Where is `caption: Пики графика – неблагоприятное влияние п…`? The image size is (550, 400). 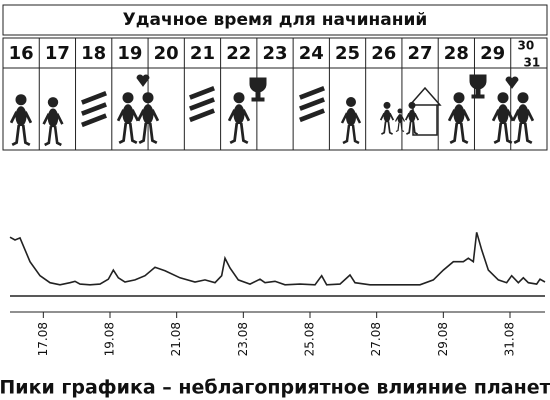 caption: Пики графика – неблагоприятное влияние п… is located at coordinates (275, 388).